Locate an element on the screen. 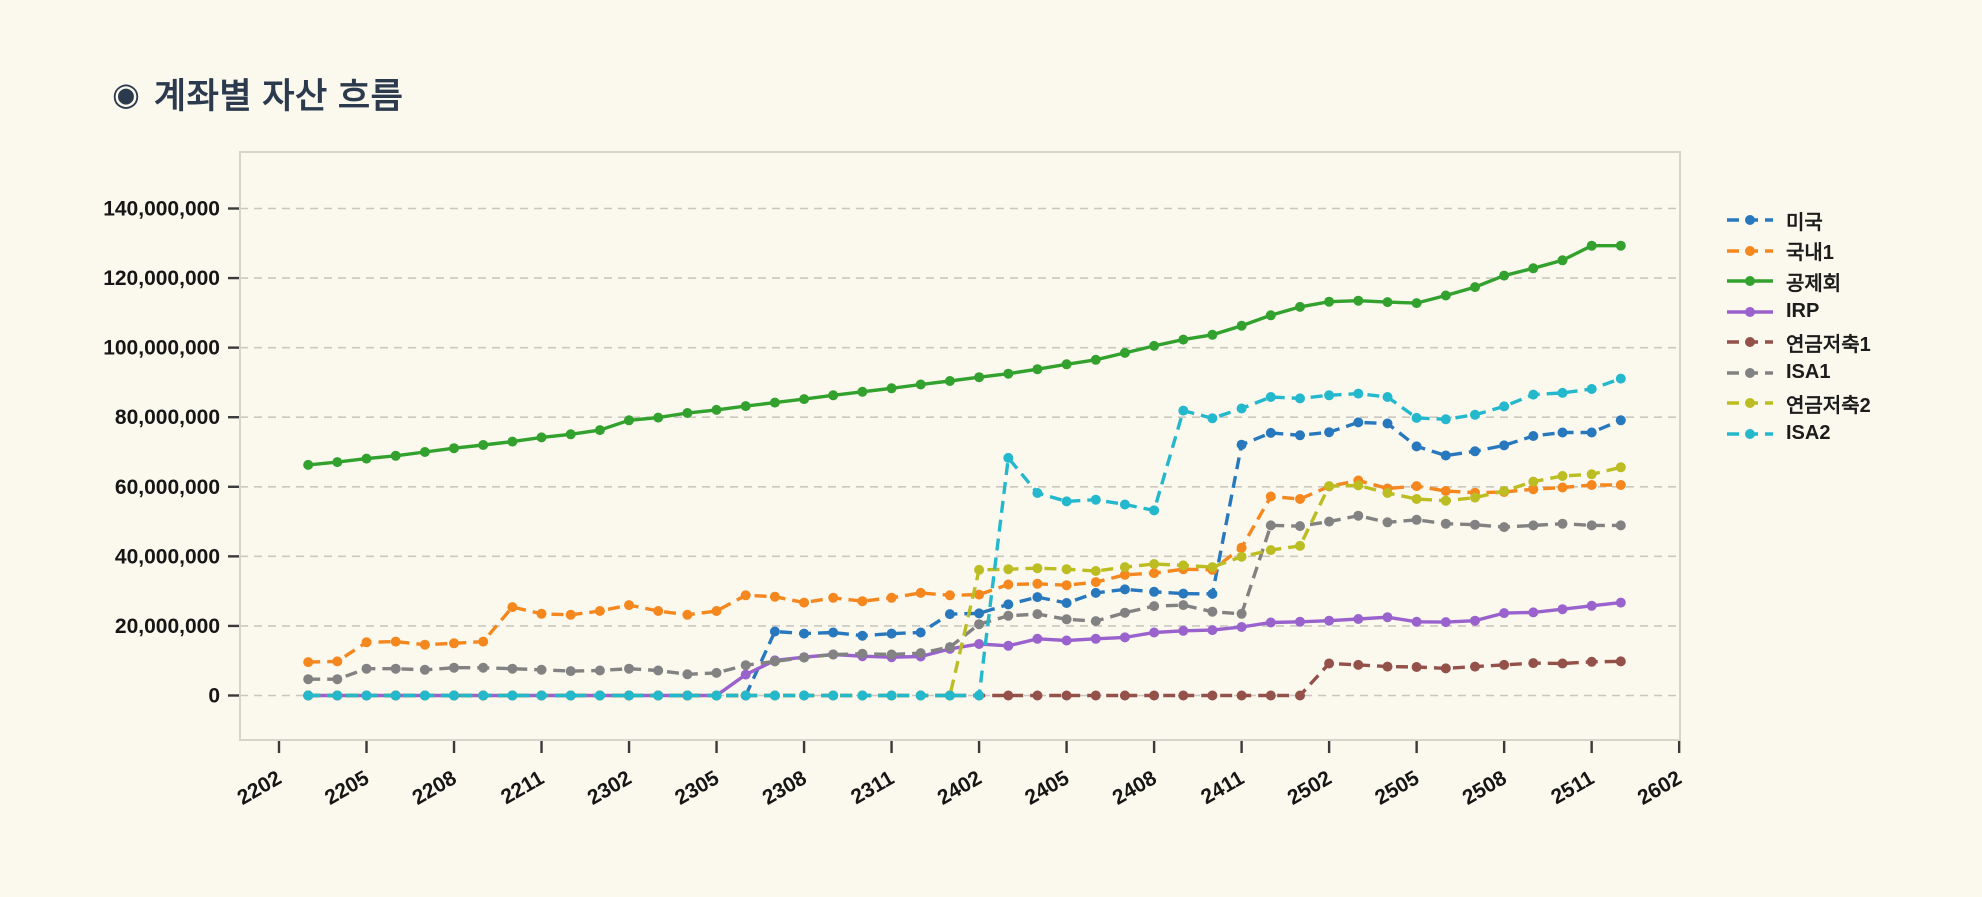 This screenshot has height=897, width=1982. x-axis-tick-label: 2405 is located at coordinates (1047, 787).